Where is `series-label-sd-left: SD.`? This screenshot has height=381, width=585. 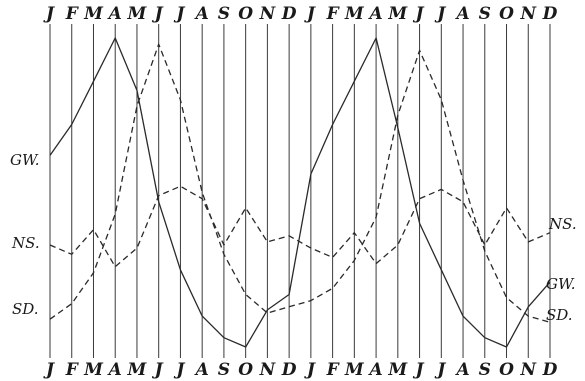
series-label-sd-left: SD. is located at coordinates (25, 309).